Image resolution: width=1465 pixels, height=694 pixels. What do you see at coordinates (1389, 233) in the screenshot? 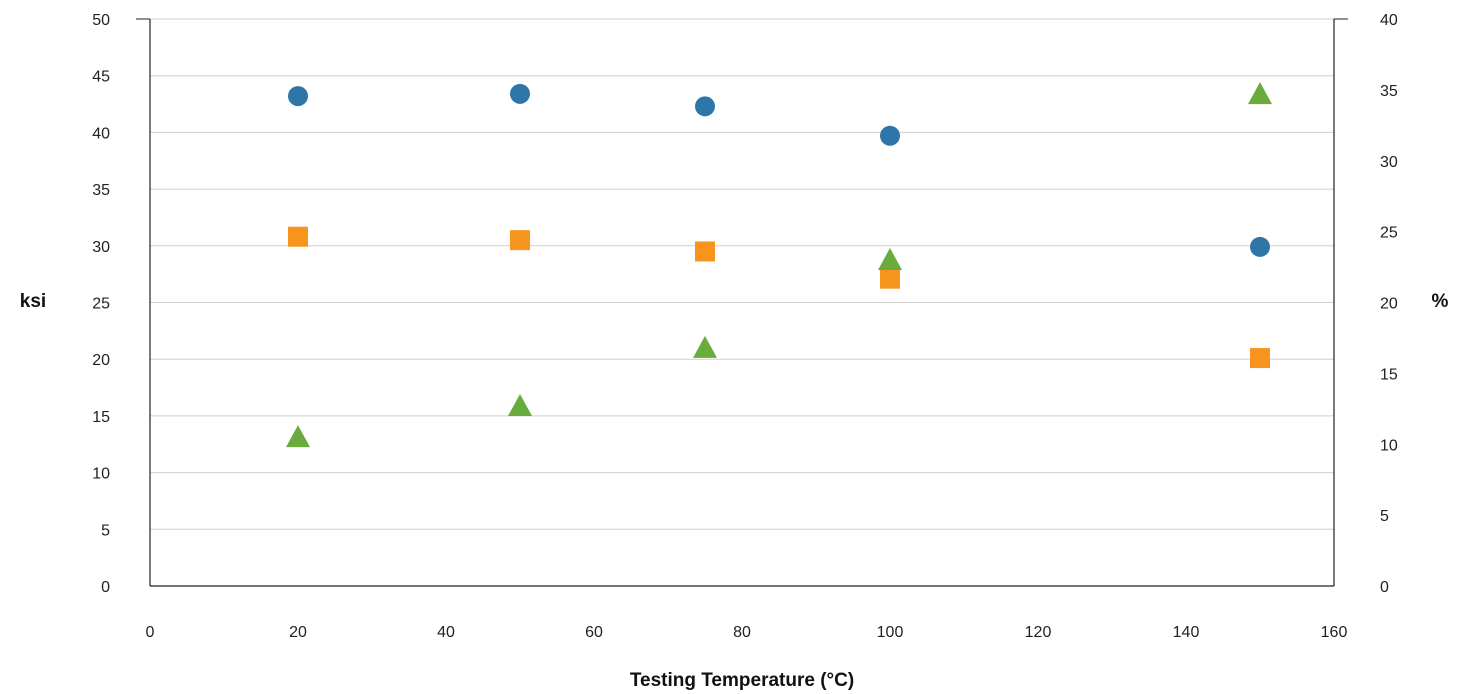
I see `right-y-tick-label: 25` at bounding box center [1389, 233].